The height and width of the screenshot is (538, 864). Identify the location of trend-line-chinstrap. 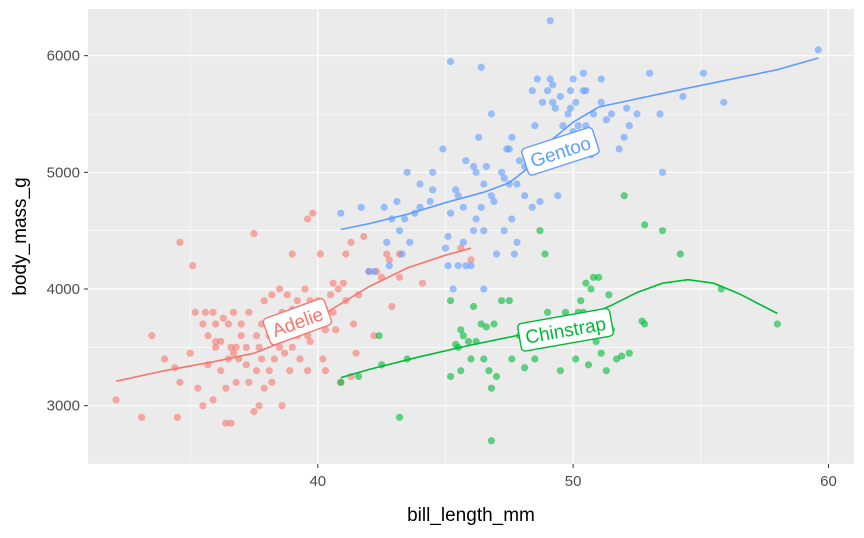
(559, 328).